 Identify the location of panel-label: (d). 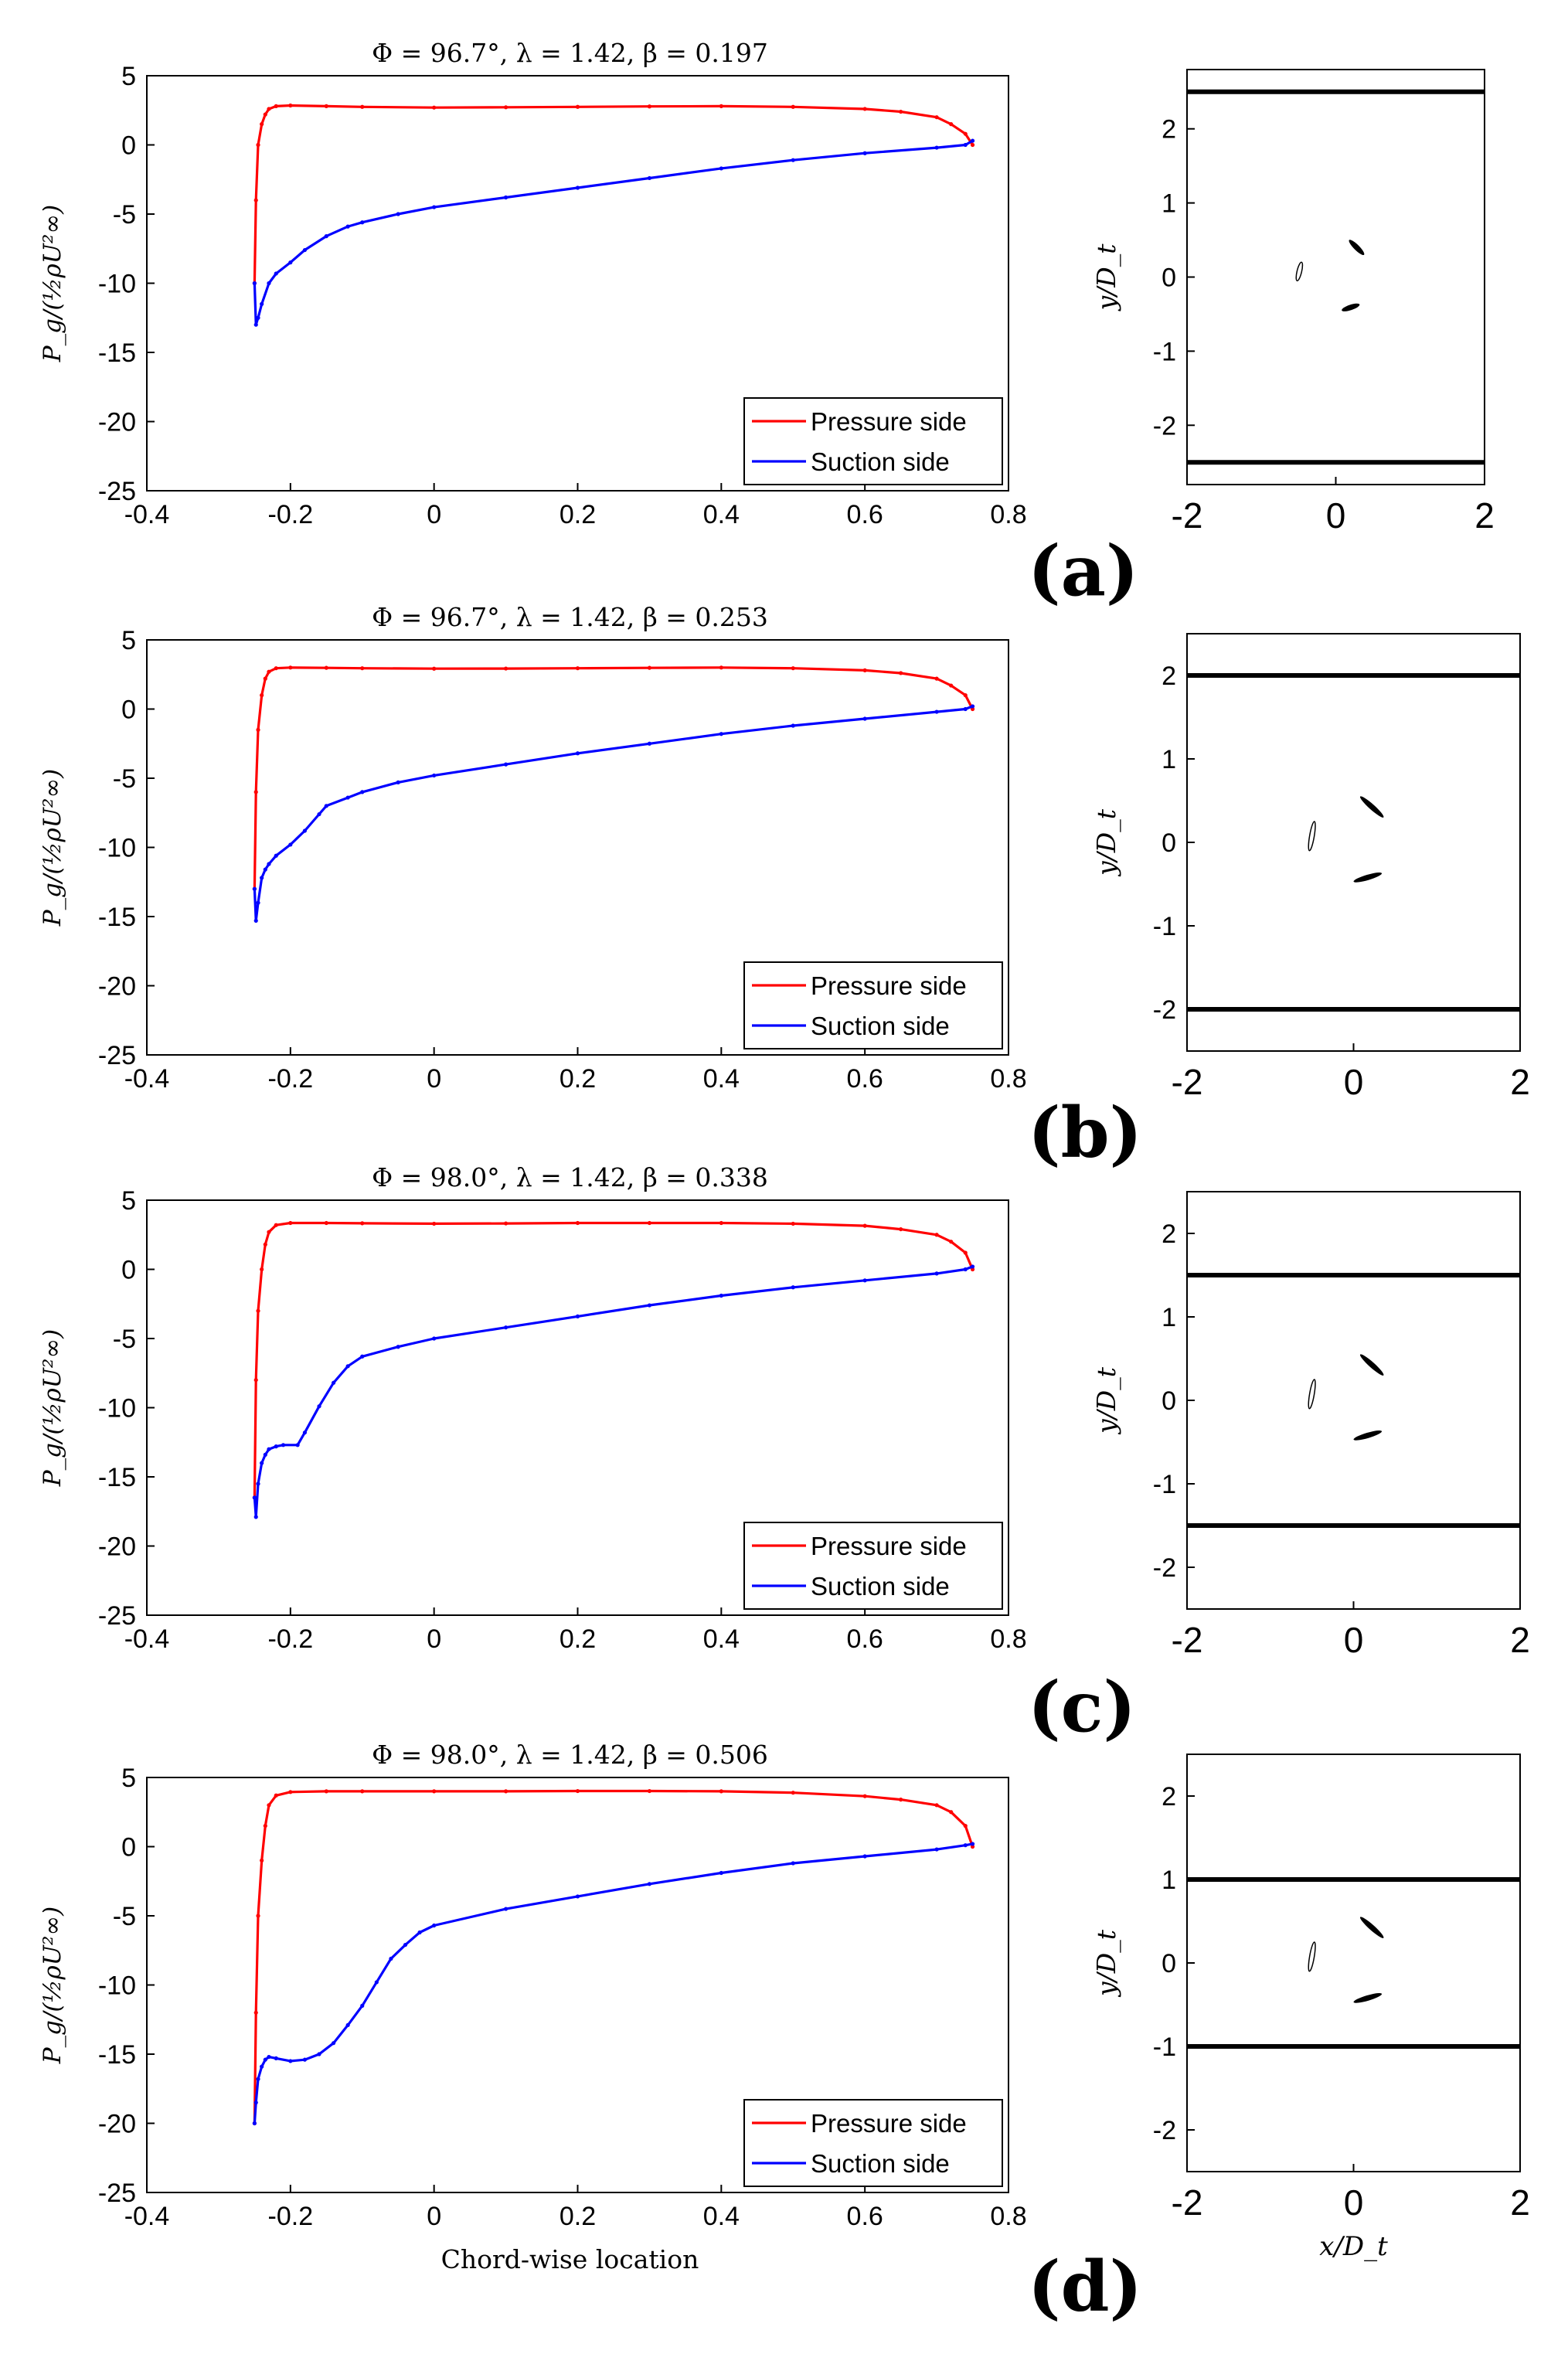
(1085, 2287).